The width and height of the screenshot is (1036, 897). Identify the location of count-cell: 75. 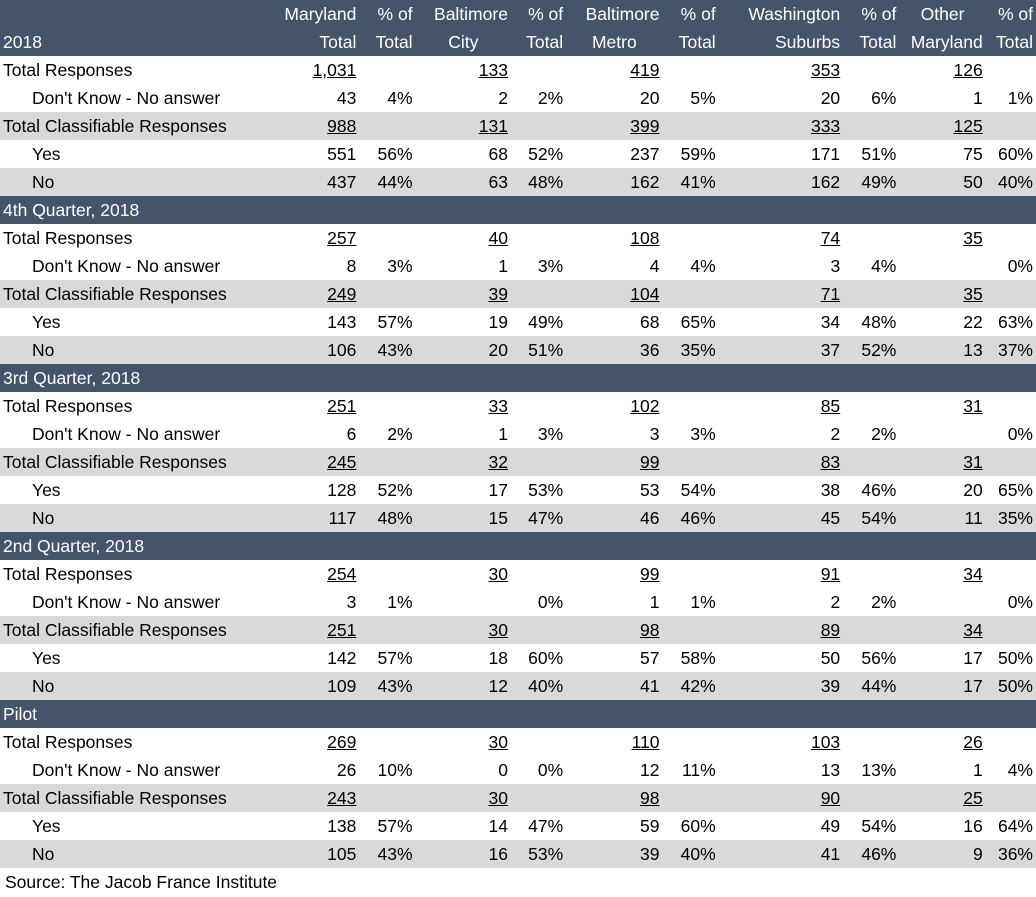
(973, 154).